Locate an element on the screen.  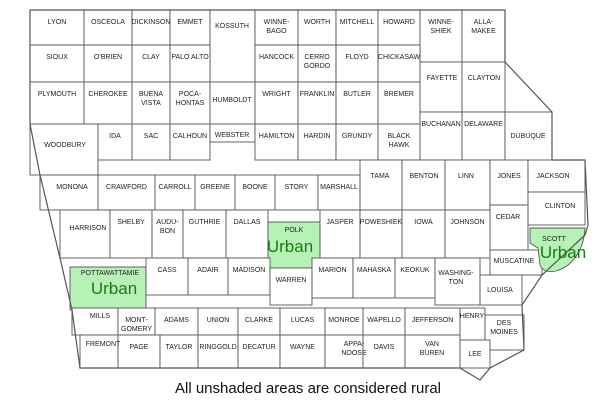
county-label-washington: WASHING- is located at coordinates (456, 273).